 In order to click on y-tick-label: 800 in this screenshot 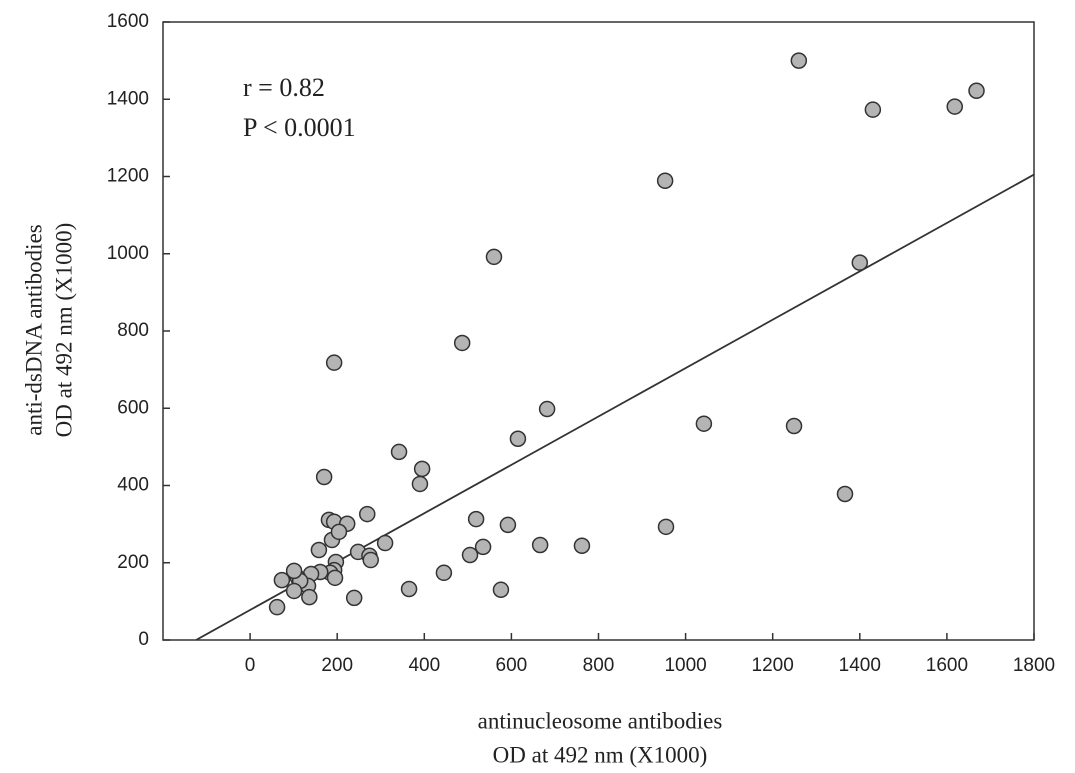, I will do `click(133, 330)`.